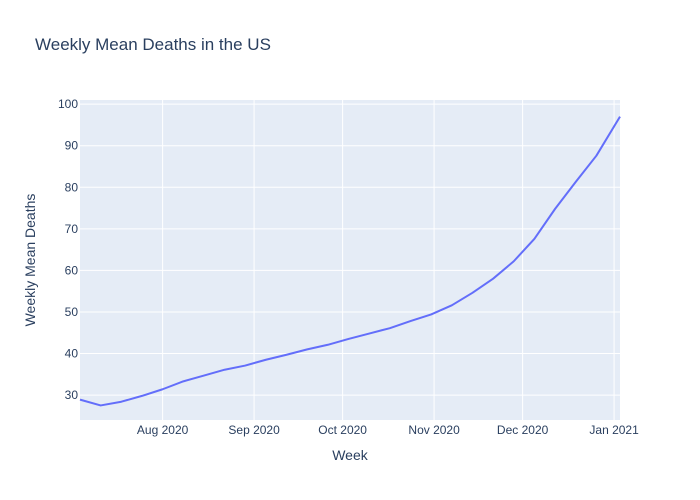 The width and height of the screenshot is (700, 500). What do you see at coordinates (30, 260) in the screenshot?
I see `y-axis-label: Weekly Mean Deaths` at bounding box center [30, 260].